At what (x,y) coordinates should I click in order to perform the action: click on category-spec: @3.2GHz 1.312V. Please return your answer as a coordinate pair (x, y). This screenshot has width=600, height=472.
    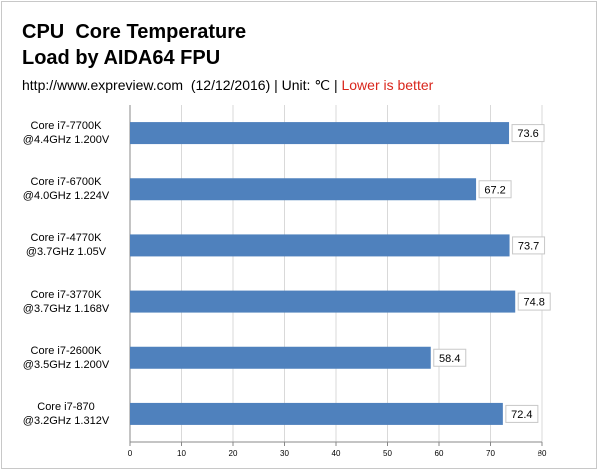
    Looking at the image, I should click on (66, 420).